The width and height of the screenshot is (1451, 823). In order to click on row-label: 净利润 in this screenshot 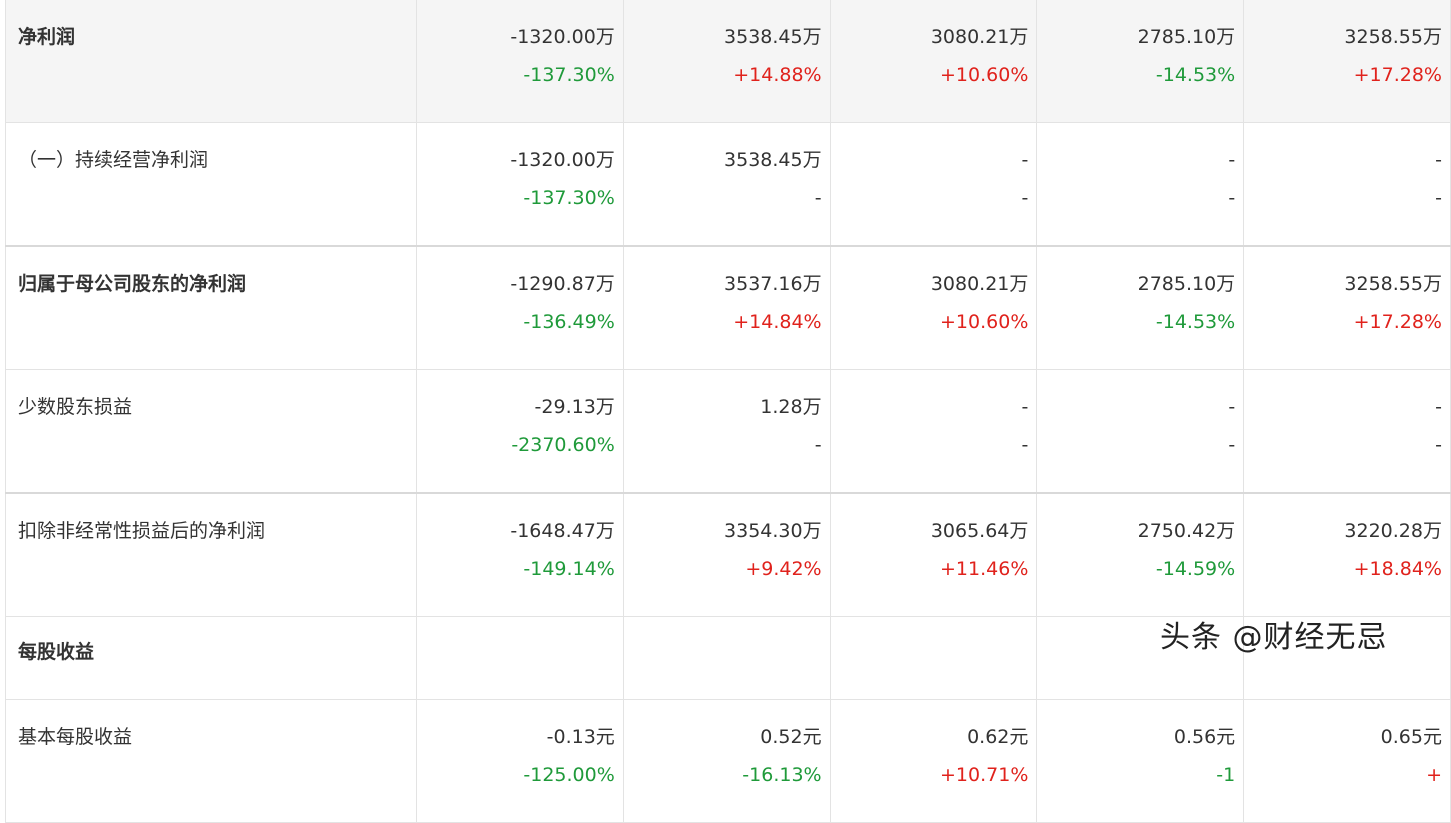, I will do `click(211, 61)`.